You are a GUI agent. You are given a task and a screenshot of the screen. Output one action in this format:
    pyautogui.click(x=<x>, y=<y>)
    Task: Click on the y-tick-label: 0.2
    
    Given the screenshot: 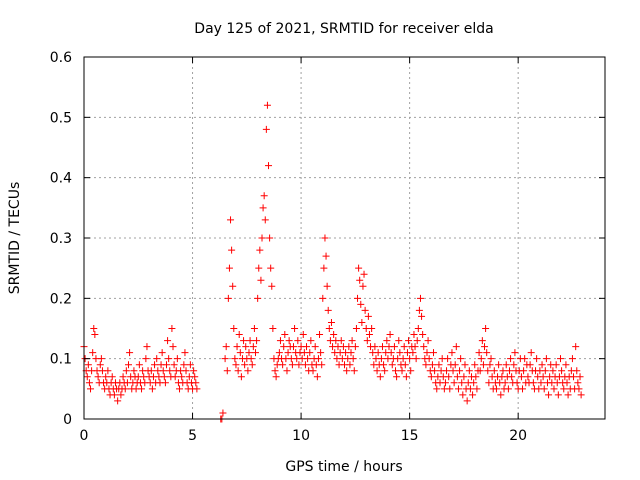 What is the action you would take?
    pyautogui.click(x=61, y=299)
    